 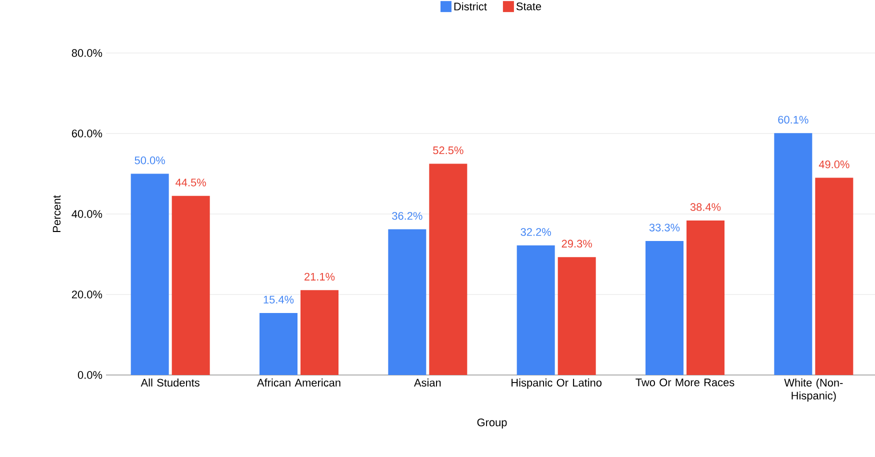 What do you see at coordinates (470, 6) in the screenshot?
I see `legend-label: District` at bounding box center [470, 6].